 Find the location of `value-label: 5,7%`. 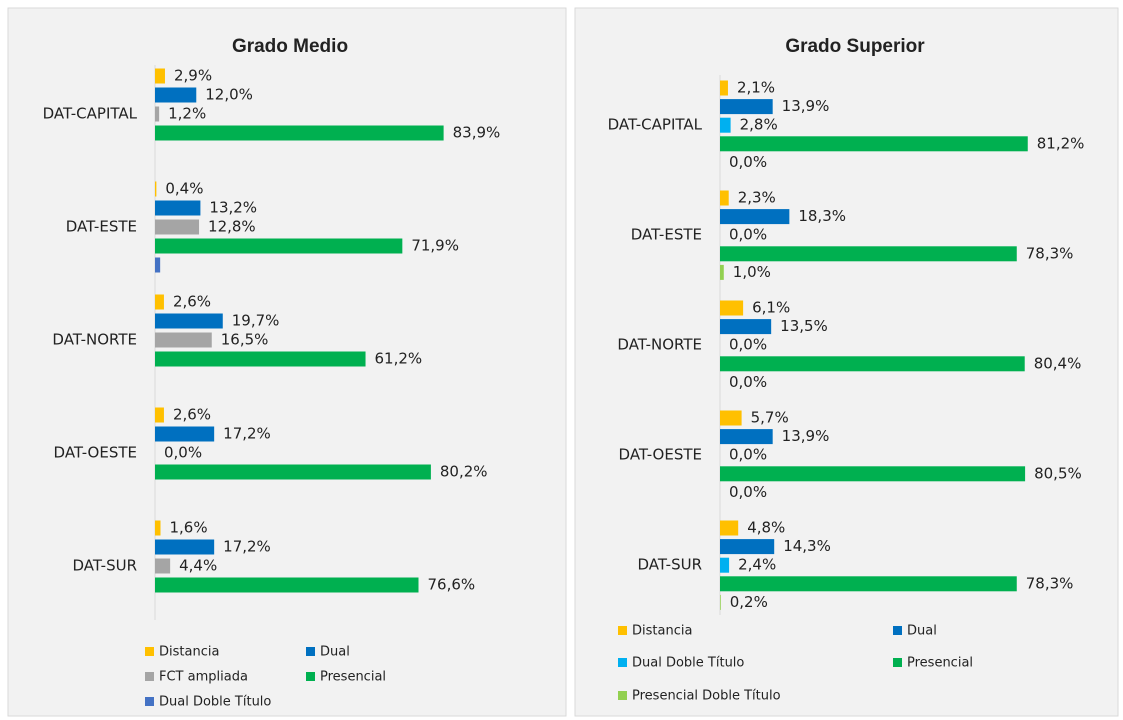

value-label: 5,7% is located at coordinates (770, 418).